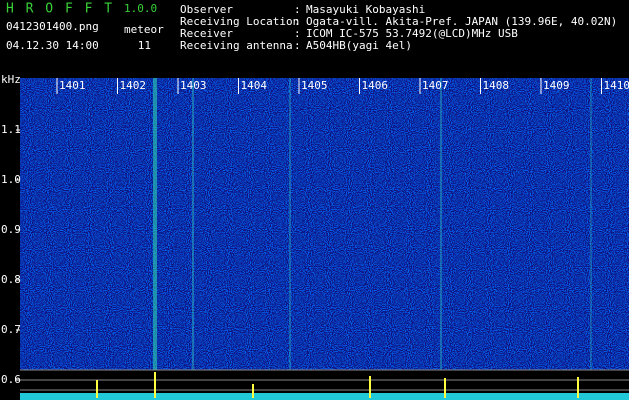 The image size is (629, 400). What do you see at coordinates (375, 85) in the screenshot?
I see `time-label: 1406` at bounding box center [375, 85].